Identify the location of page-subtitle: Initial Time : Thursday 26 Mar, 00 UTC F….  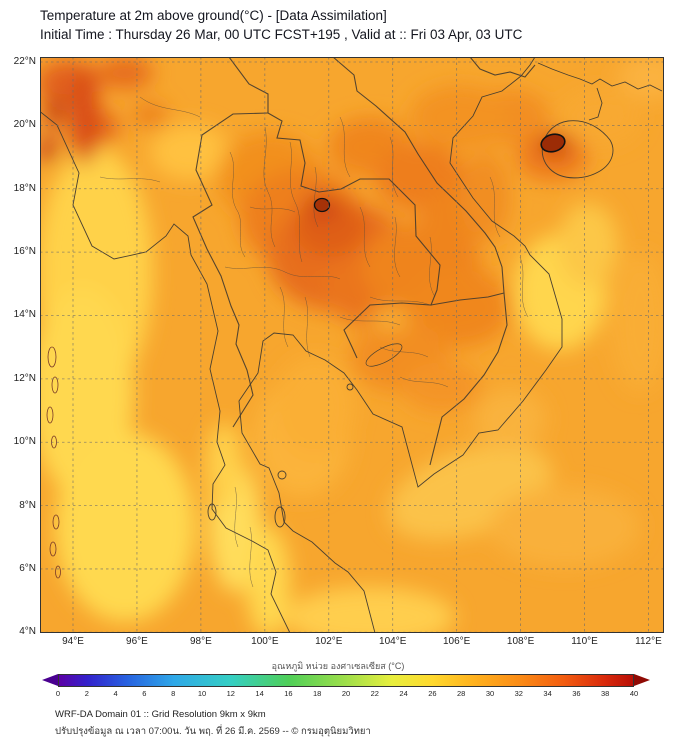
(281, 34).